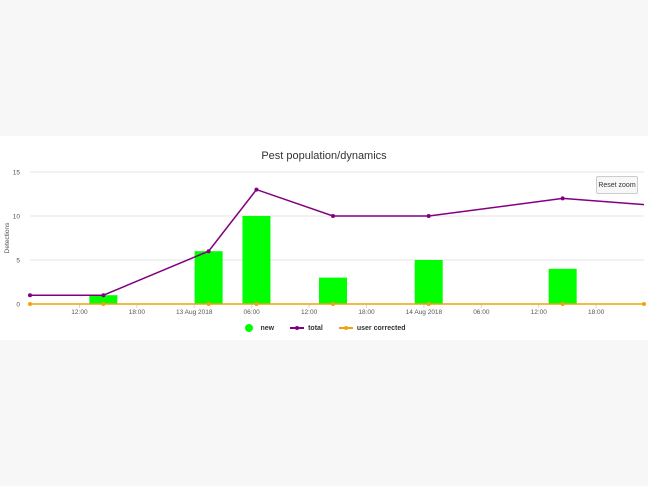 The image size is (648, 486). What do you see at coordinates (297, 328) in the screenshot?
I see `legend-symbol-total` at bounding box center [297, 328].